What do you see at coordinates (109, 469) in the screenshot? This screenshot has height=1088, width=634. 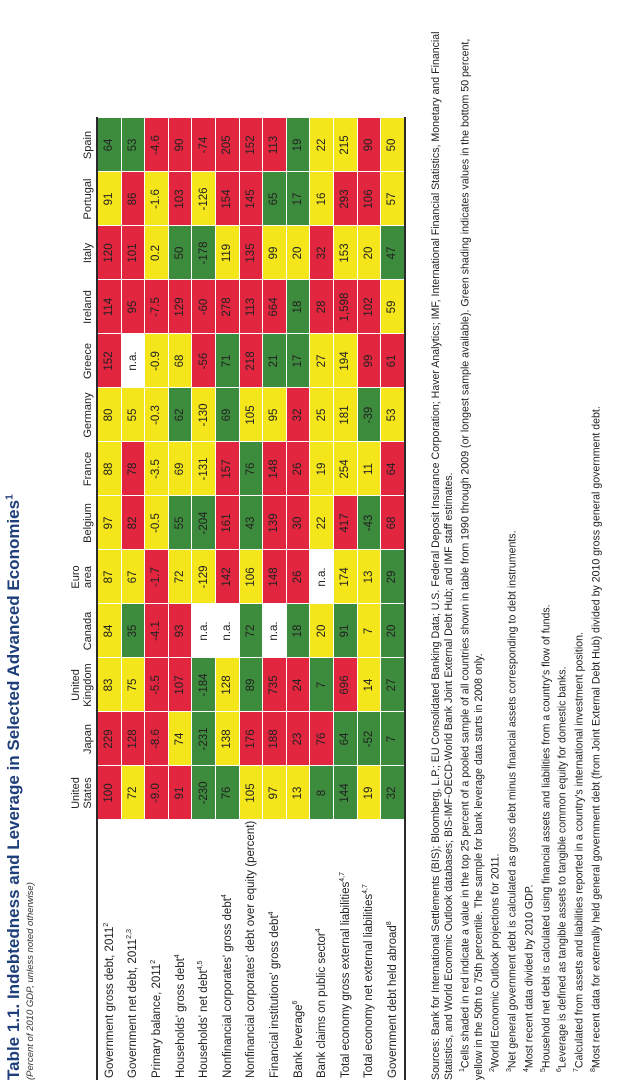 I see `data-cell: 88` at bounding box center [109, 469].